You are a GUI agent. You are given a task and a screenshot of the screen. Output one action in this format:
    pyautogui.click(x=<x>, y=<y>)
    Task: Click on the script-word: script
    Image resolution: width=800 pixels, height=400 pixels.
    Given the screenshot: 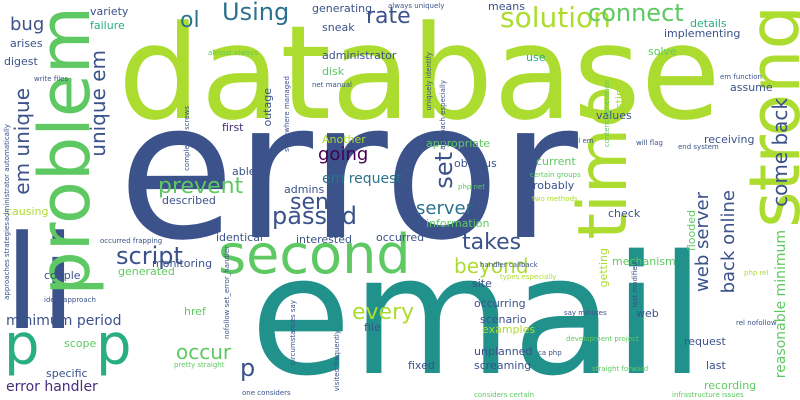 What is the action you would take?
    pyautogui.click(x=149, y=256)
    